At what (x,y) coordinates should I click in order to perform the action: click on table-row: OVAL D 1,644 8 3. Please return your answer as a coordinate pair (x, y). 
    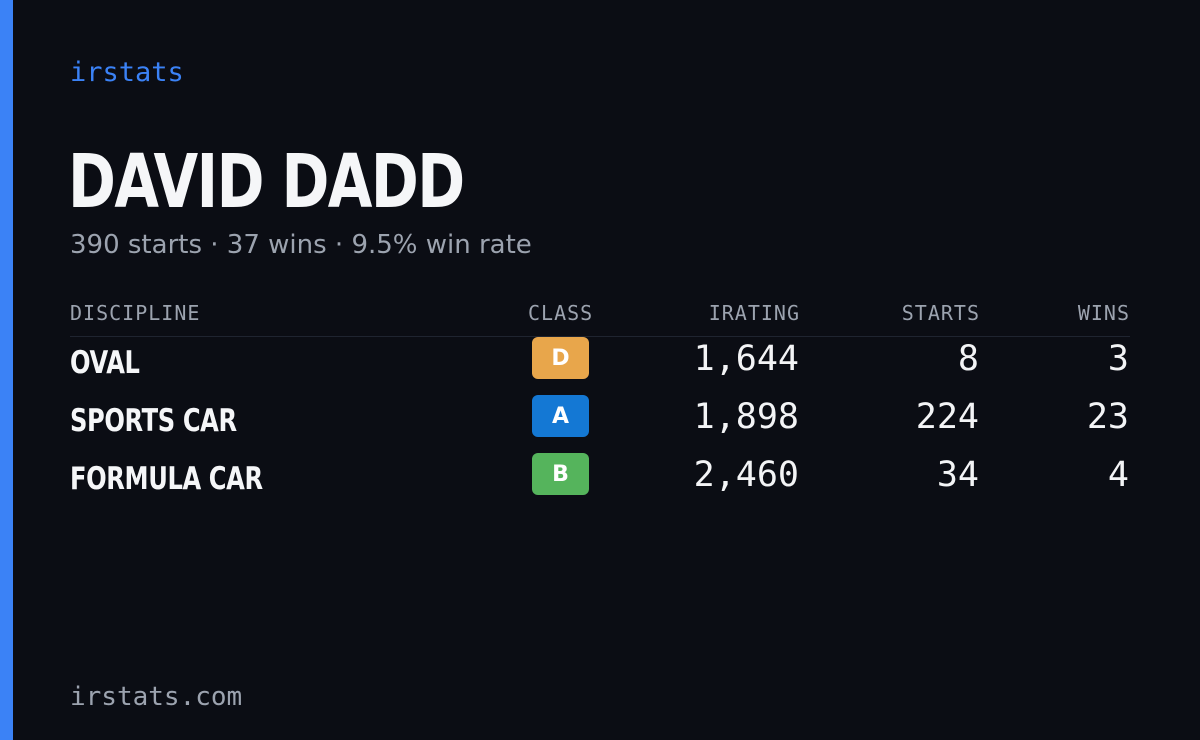
    Looking at the image, I should click on (600, 366).